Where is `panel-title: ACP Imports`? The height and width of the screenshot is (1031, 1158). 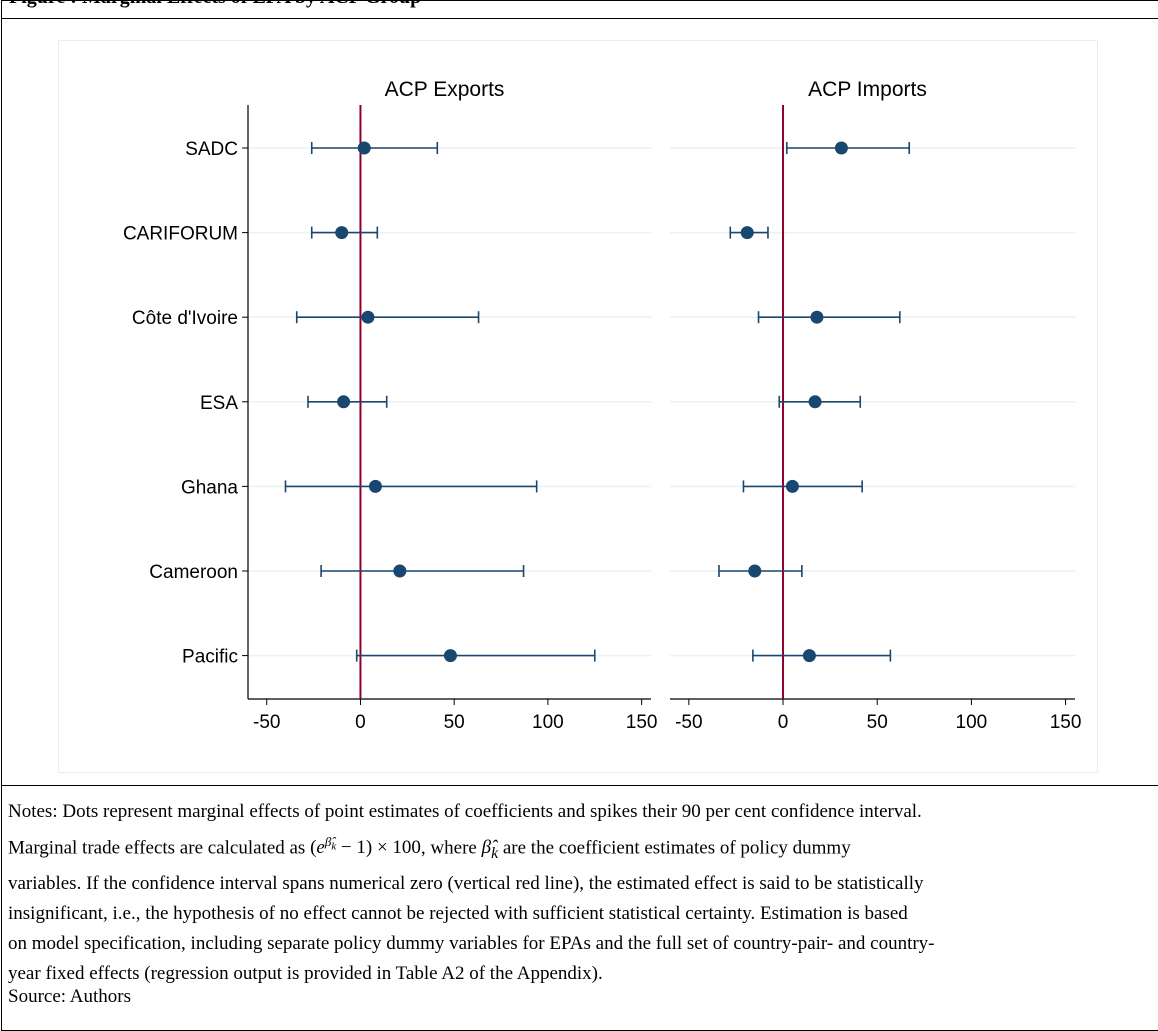 panel-title: ACP Imports is located at coordinates (867, 89).